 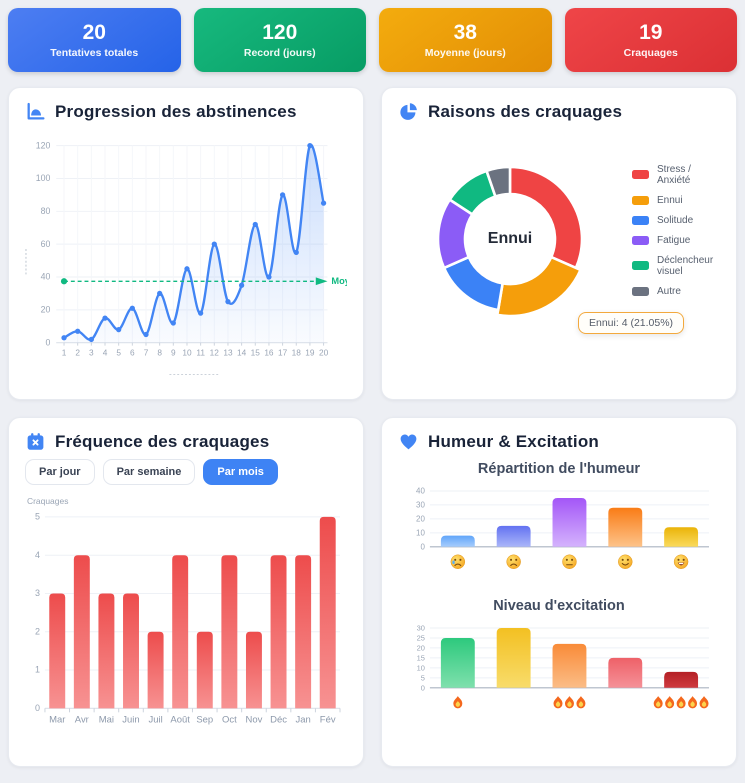 I want to click on heart-icon, so click(x=408, y=442).